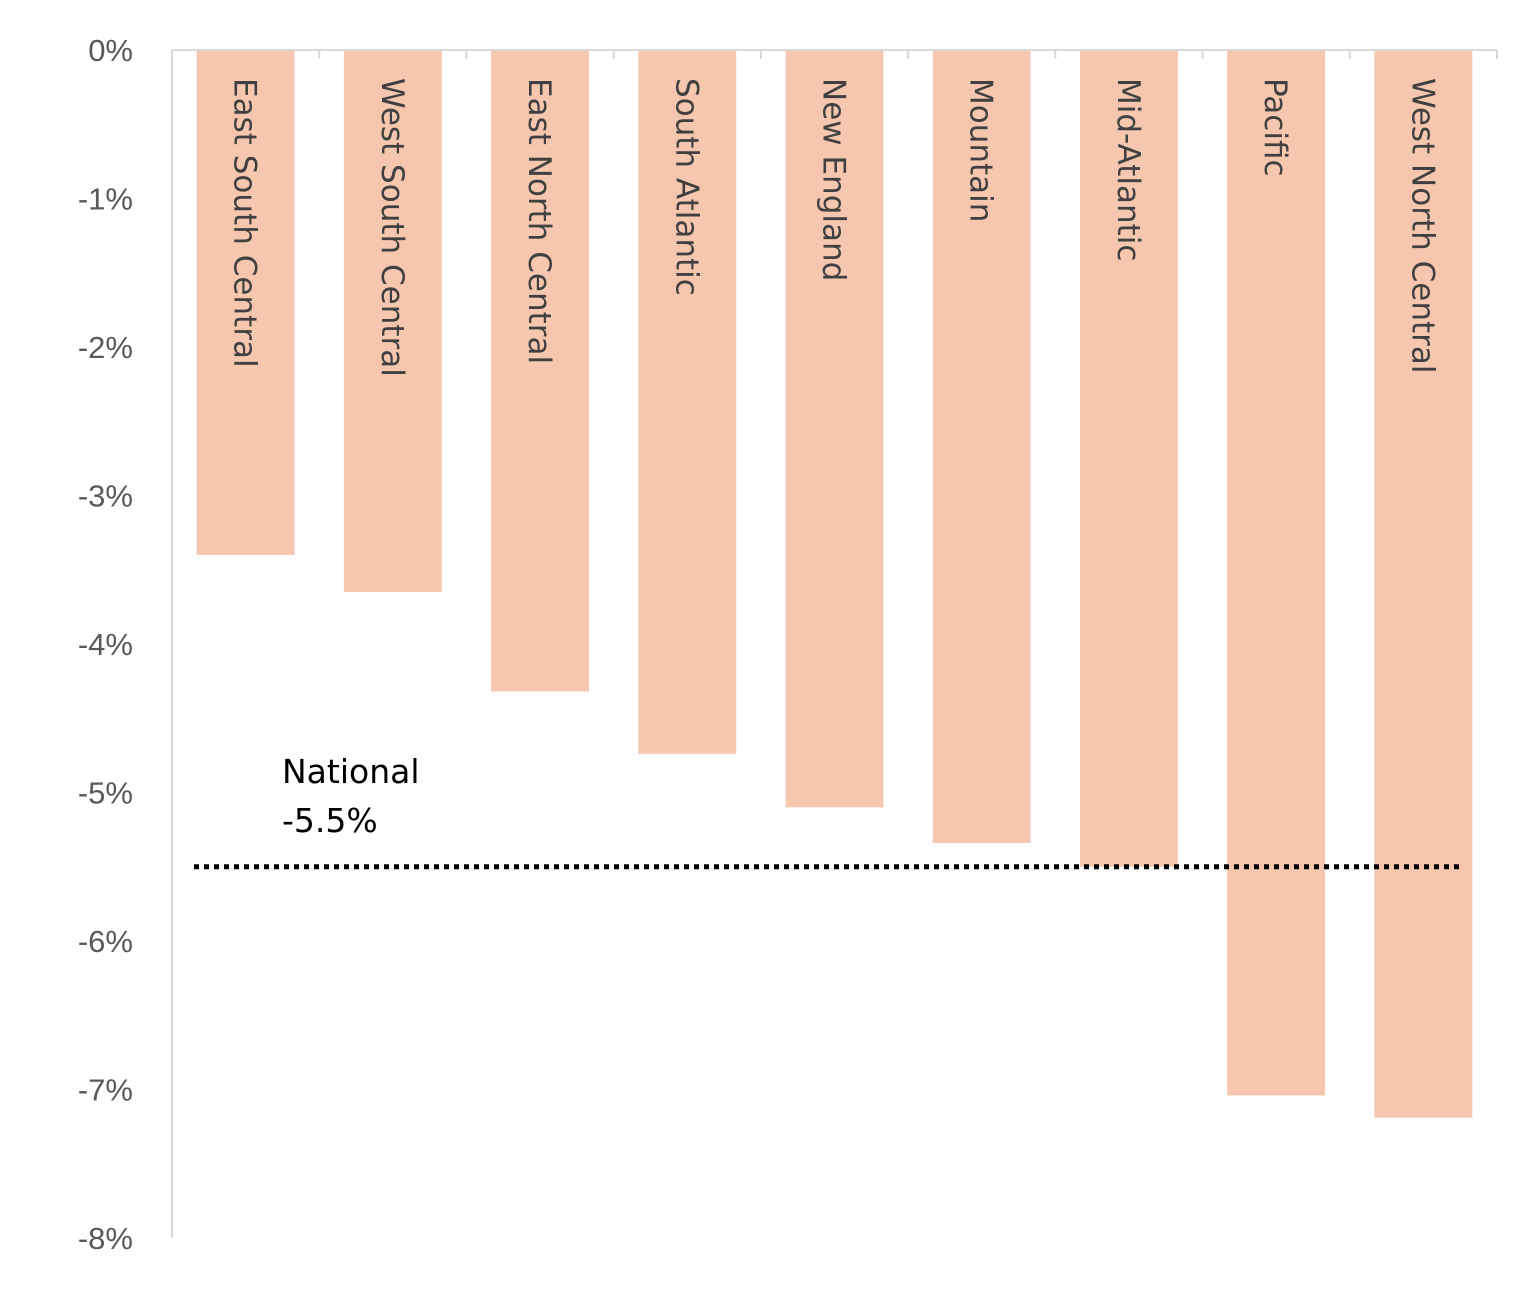 Image resolution: width=1537 pixels, height=1289 pixels. Describe the element at coordinates (105, 347) in the screenshot. I see `y-tick-label: -2%` at that location.